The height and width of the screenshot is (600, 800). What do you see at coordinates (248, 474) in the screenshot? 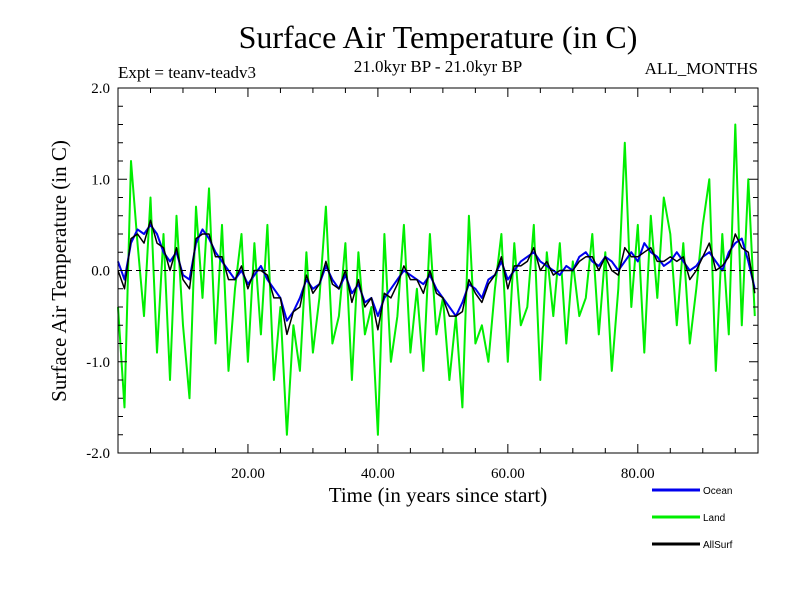
I see `x-tick-label: 20.00` at bounding box center [248, 474].